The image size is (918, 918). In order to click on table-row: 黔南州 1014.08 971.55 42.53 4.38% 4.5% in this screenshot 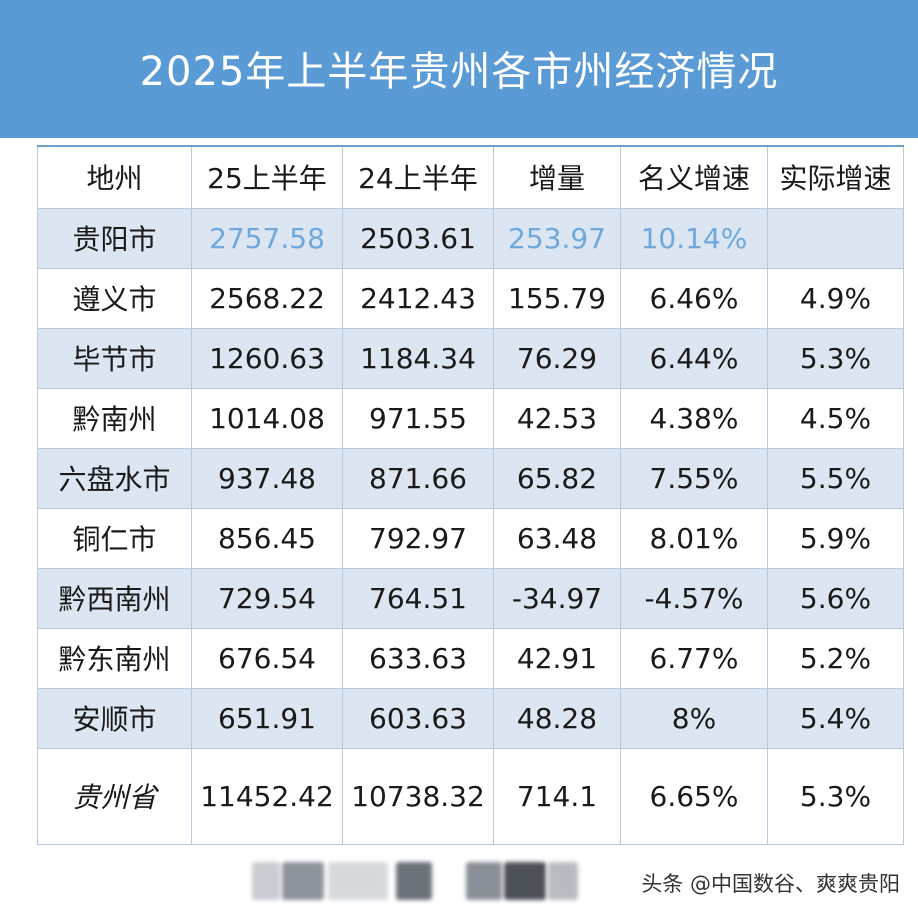, I will do `click(470, 418)`.